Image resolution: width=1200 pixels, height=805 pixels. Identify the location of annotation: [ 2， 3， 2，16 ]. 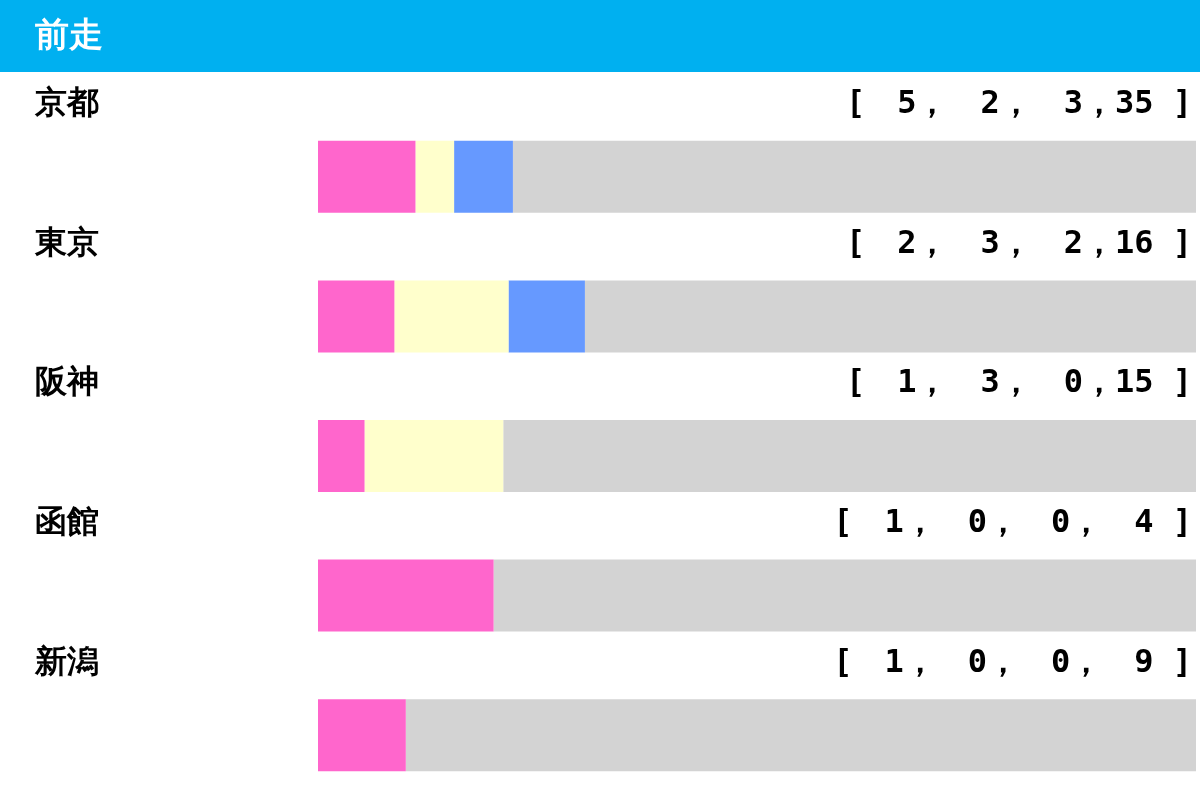
(1018, 241).